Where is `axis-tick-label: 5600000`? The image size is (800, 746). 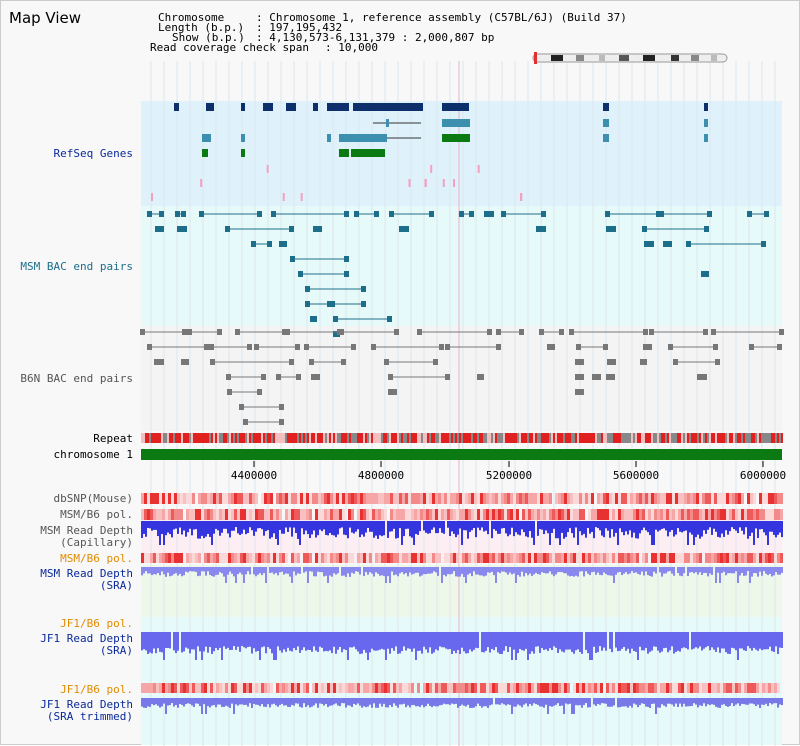
axis-tick-label: 5600000 is located at coordinates (636, 475).